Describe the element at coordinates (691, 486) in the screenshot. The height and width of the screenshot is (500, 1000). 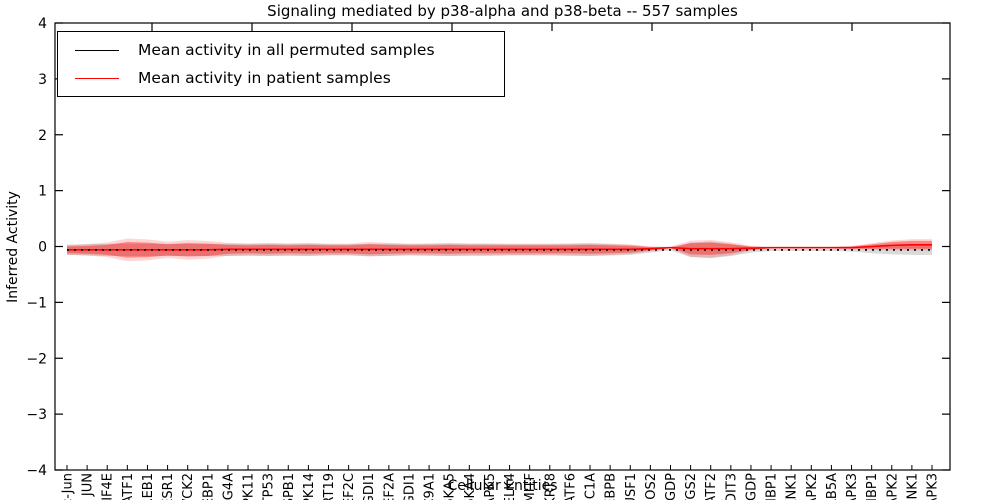
I see `x-tick-label: PTGS2` at that location.